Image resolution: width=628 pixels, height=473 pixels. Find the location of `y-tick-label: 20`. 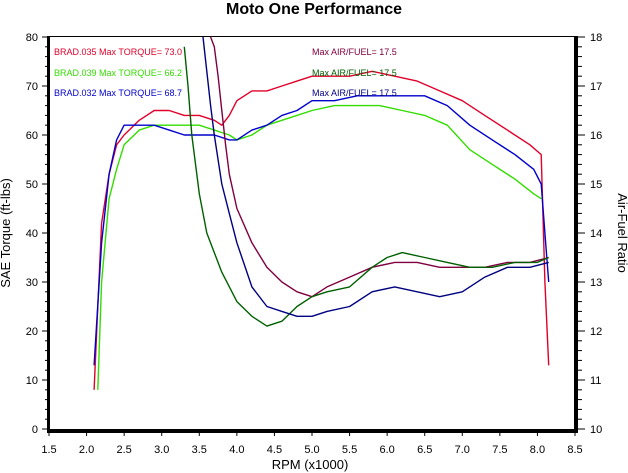

y-tick-label: 20 is located at coordinates (32, 332).